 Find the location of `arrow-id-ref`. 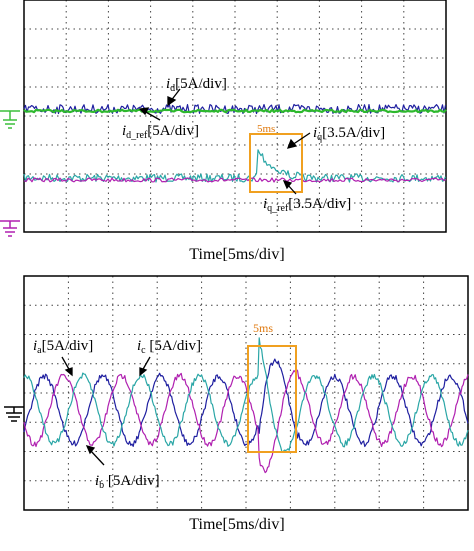

arrow-id-ref is located at coordinates (149, 114).